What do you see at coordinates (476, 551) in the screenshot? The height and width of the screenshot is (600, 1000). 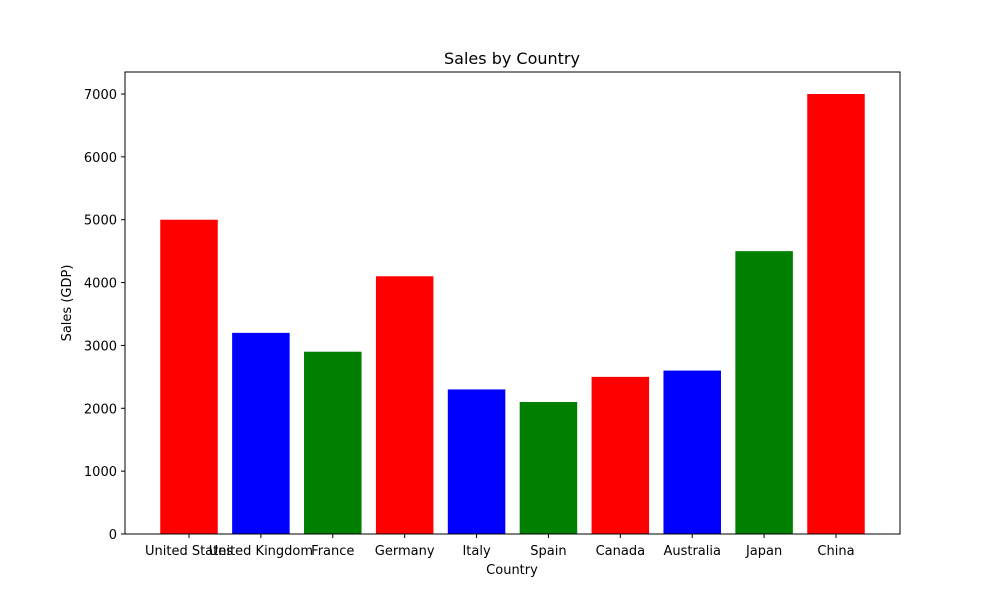 I see `x-tick-label-italy: Italy` at bounding box center [476, 551].